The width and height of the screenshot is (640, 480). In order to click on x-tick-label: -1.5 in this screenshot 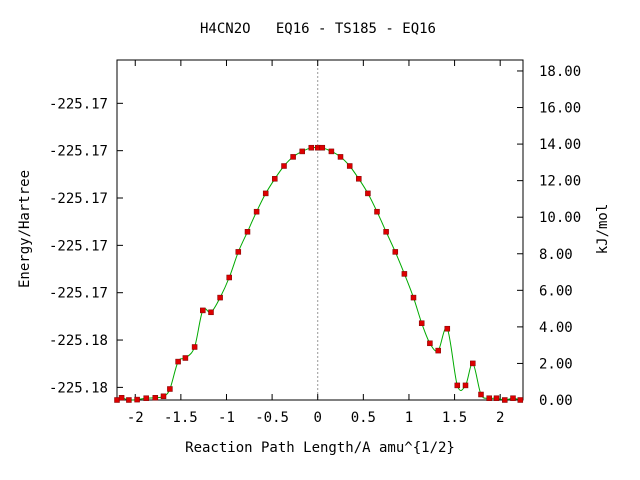, I will do `click(181, 418)`.